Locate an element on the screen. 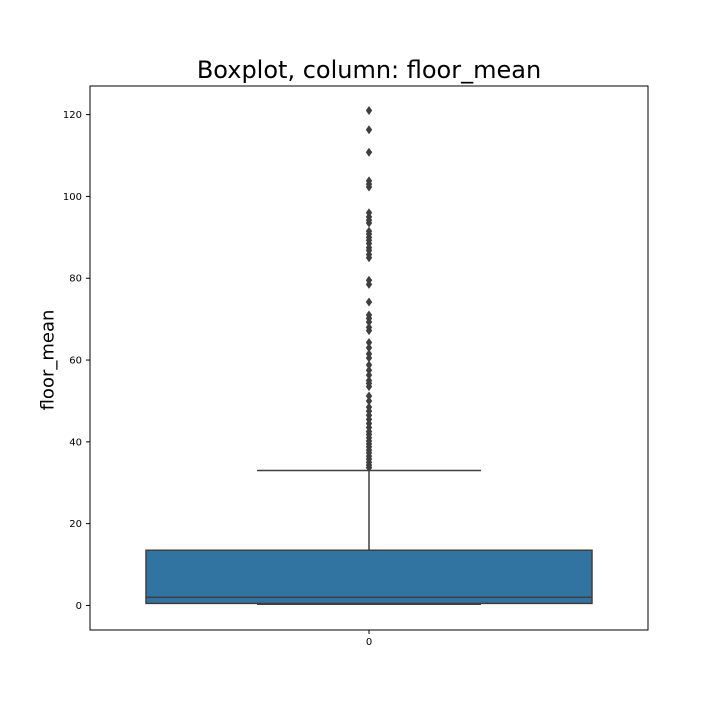  y-tick-label: 120 is located at coordinates (72, 115).